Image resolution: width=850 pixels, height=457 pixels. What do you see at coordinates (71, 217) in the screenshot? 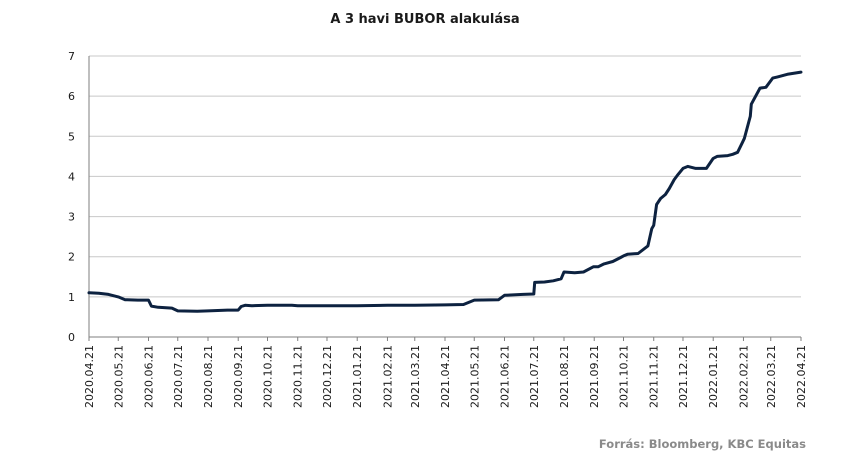
I see `y-tick-label: 3` at bounding box center [71, 217].